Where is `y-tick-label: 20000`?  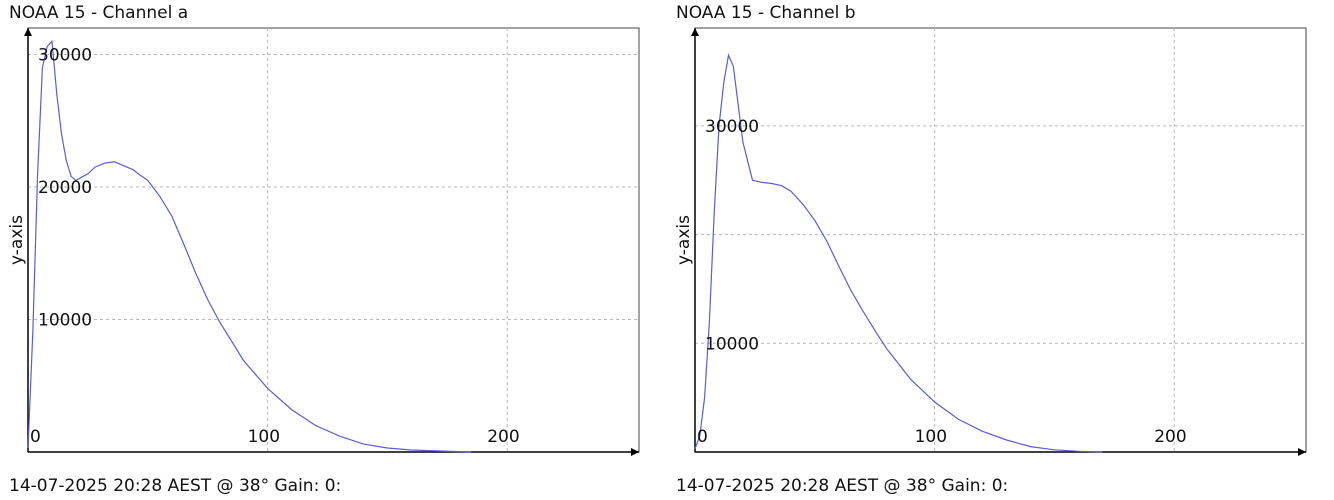
y-tick-label: 20000 is located at coordinates (65, 188).